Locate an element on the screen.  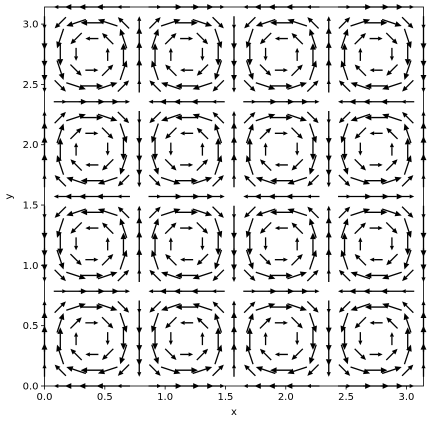
y-tick-label: 0.5 is located at coordinates (31, 326).